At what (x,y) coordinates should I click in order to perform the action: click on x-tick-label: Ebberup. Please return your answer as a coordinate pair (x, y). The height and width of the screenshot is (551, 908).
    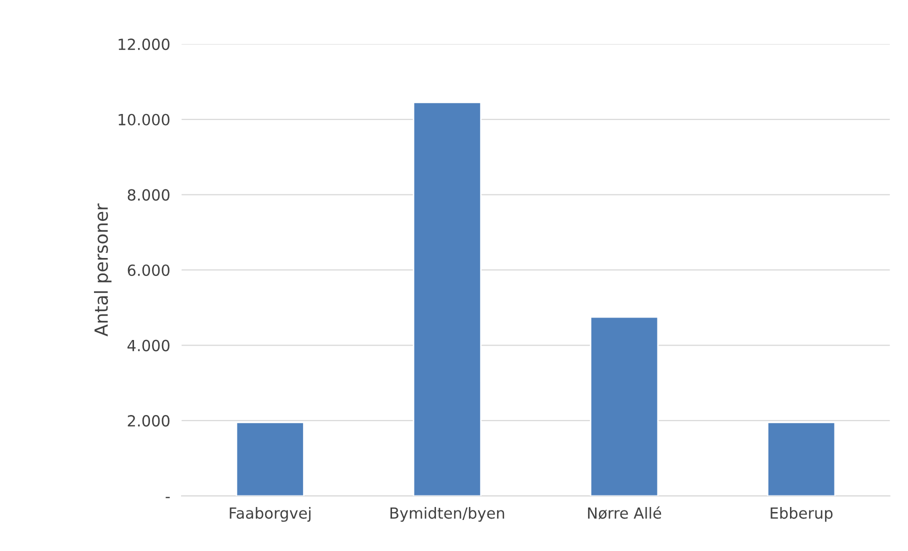
    Looking at the image, I should click on (801, 514).